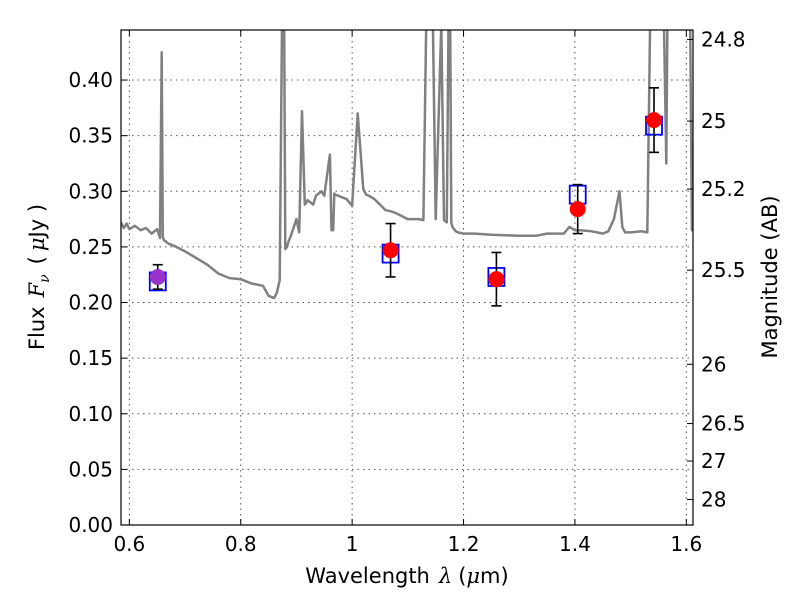  Describe the element at coordinates (37, 289) in the screenshot. I see `y-axis-title-symbol: F` at that location.